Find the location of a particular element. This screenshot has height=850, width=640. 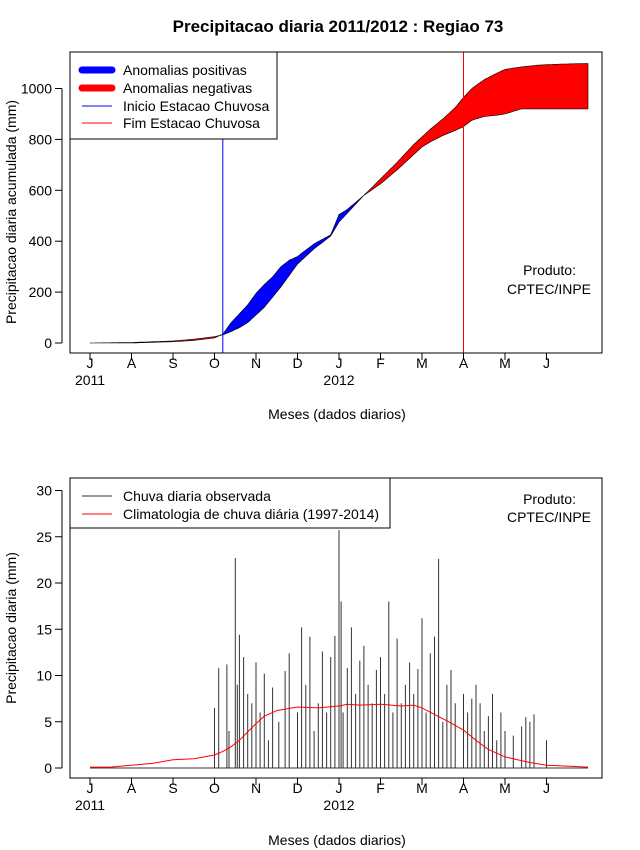

top-year-label: 2011 is located at coordinates (90, 380).